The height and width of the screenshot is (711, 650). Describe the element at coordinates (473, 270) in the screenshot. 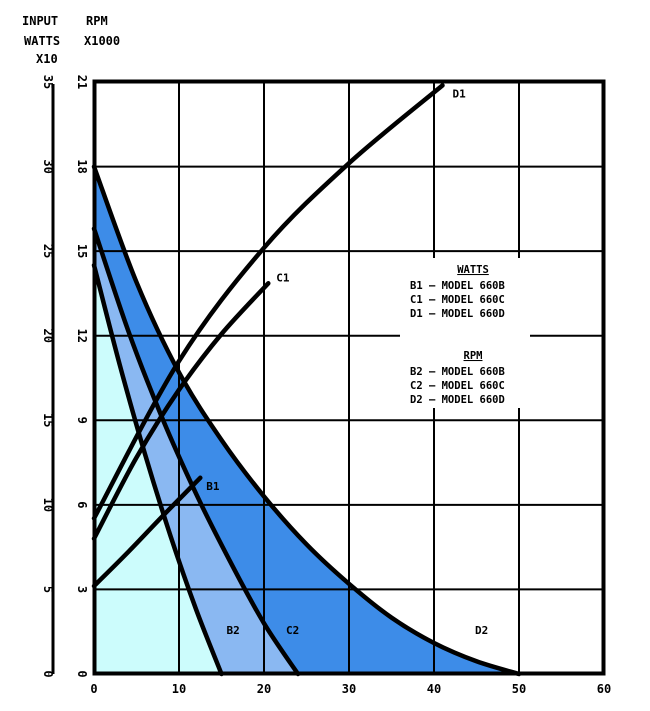

I see `legend-watts-title: WATTS` at that location.